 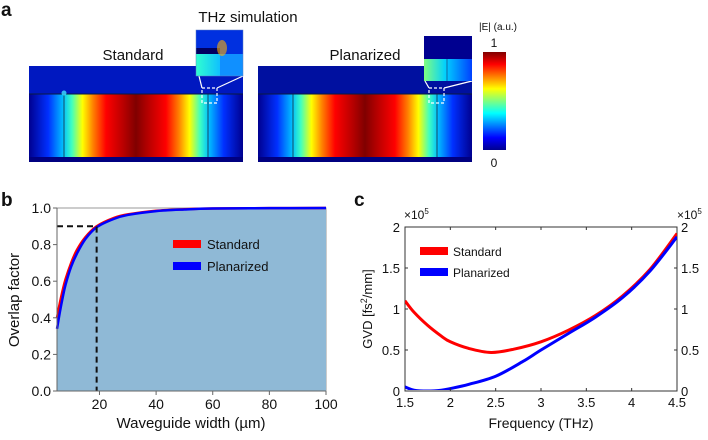 What do you see at coordinates (416, 214) in the screenshot?
I see `gvd-left-multiplier: ×10⁵` at bounding box center [416, 214].